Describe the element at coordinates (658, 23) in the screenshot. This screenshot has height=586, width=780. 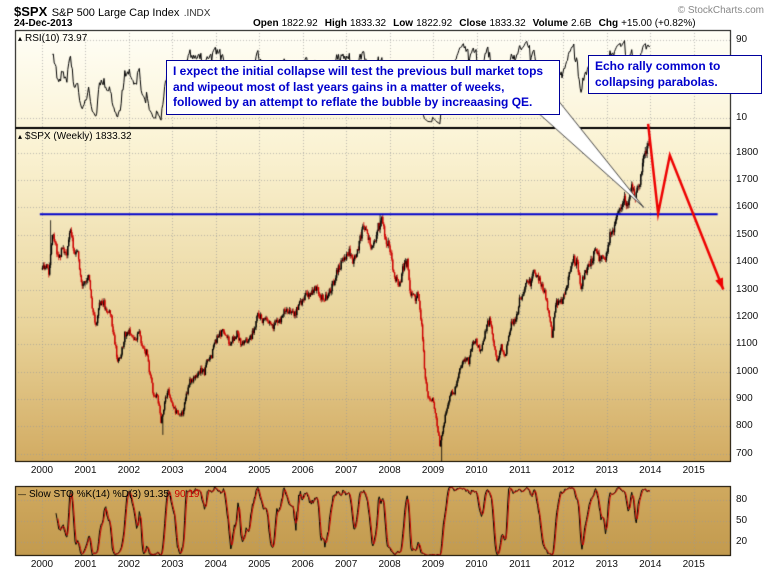
I see `quote-field-value: +15.00 (+0.82%)` at that location.